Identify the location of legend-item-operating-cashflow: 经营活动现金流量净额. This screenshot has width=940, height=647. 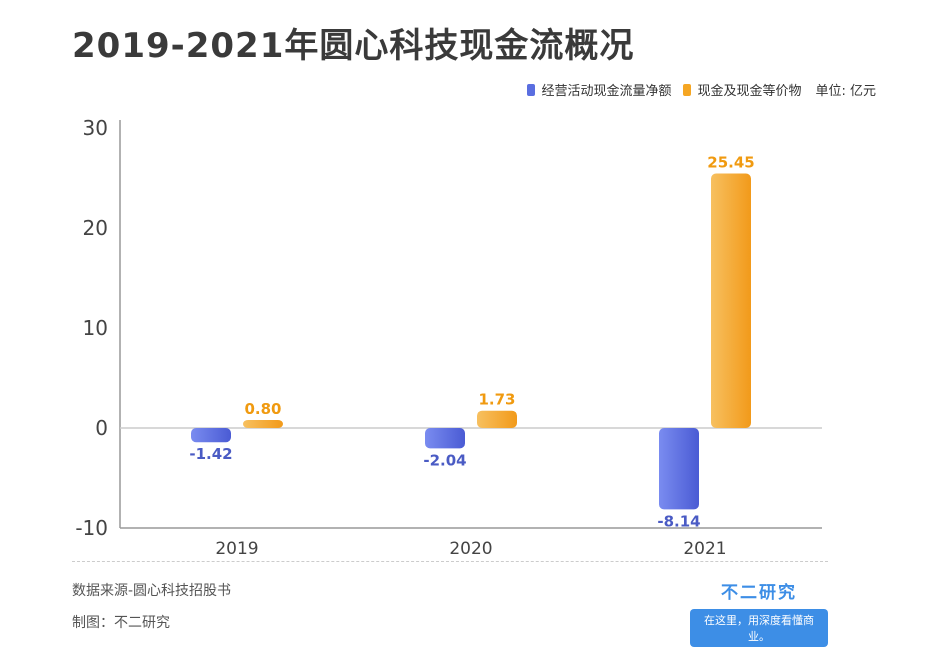
(599, 89).